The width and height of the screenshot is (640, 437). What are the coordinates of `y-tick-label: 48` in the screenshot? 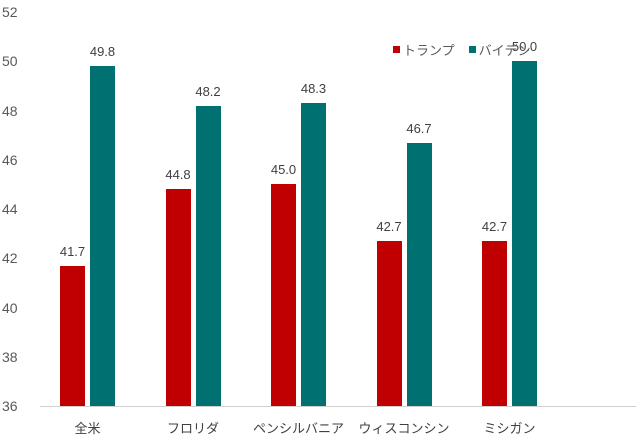 It's located at (10, 110).